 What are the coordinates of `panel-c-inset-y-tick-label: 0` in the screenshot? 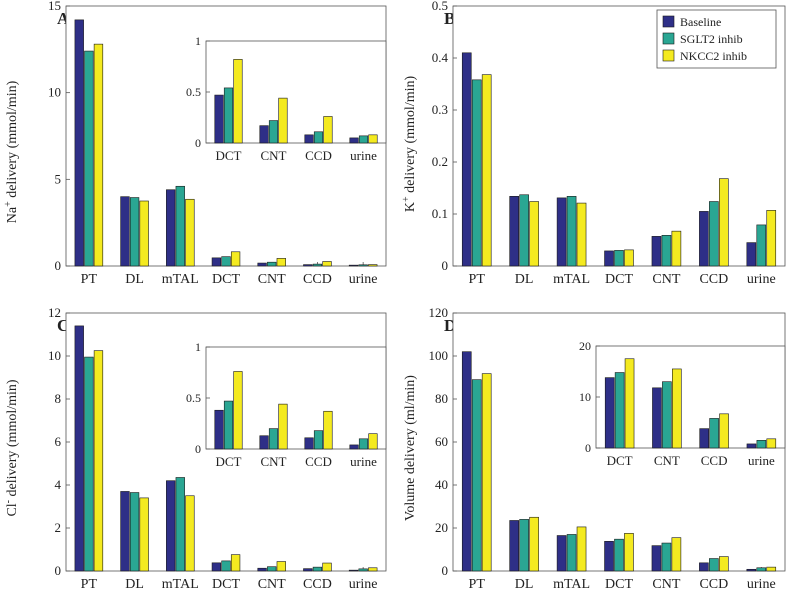 It's located at (198, 449).